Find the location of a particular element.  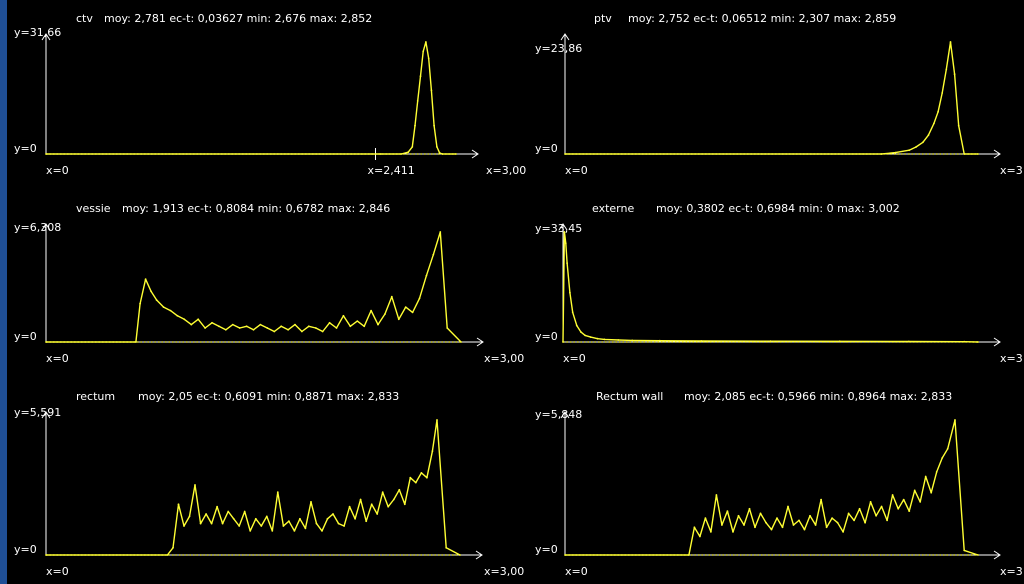

x-max-label: x=3 is located at coordinates (1011, 170).